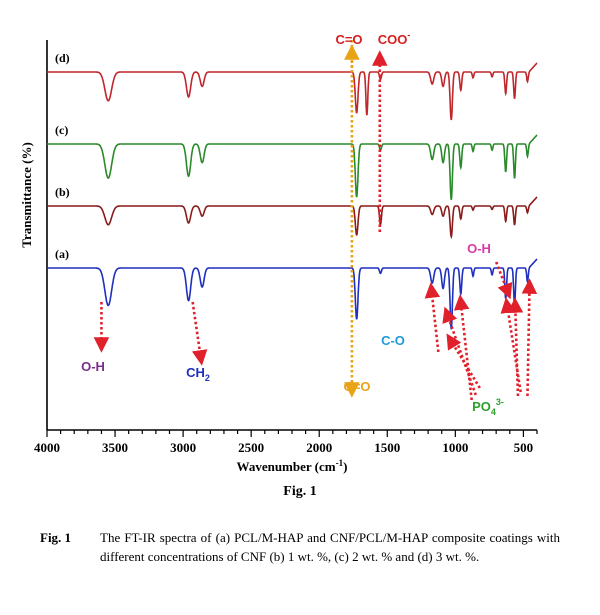  Describe the element at coordinates (393, 340) in the screenshot. I see `annotation-label: C-O` at that location.